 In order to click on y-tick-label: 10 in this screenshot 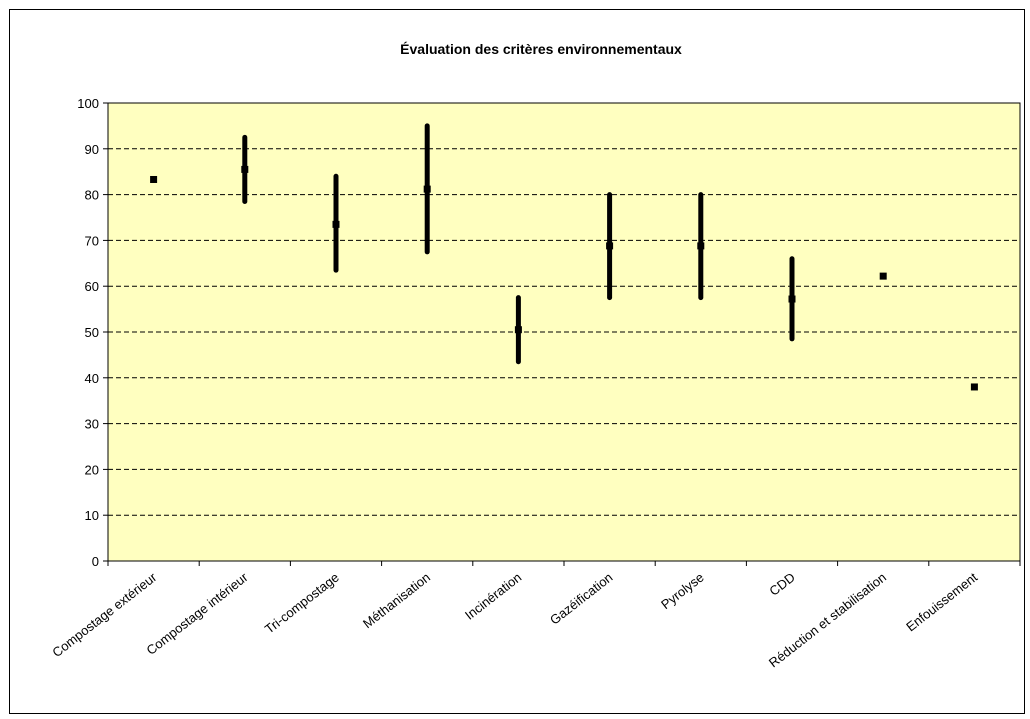, I will do `click(92, 515)`.